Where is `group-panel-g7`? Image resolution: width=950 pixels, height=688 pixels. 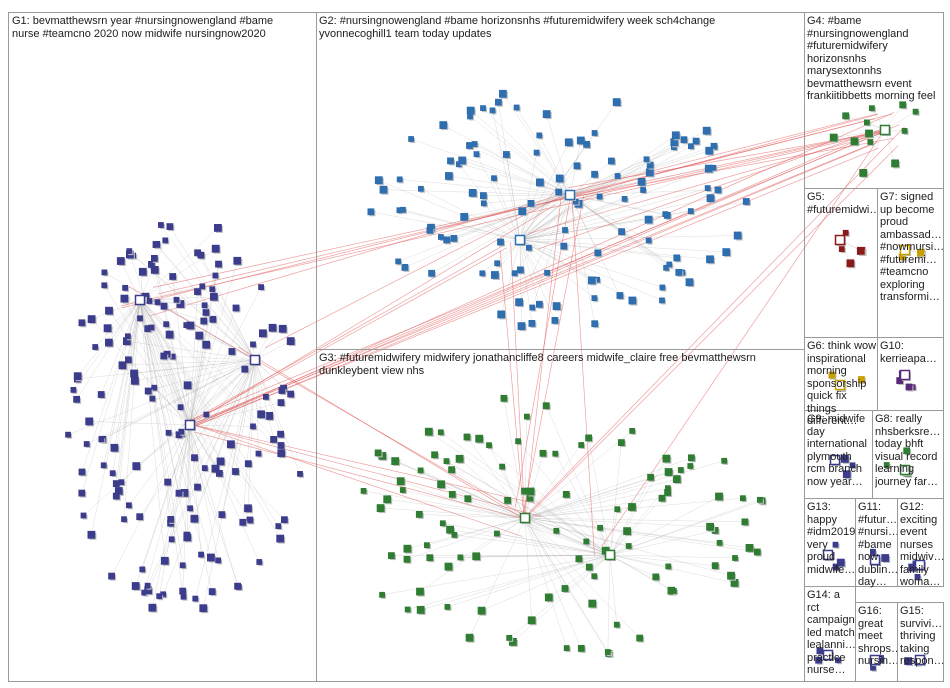 group-panel-g7 is located at coordinates (910, 263).